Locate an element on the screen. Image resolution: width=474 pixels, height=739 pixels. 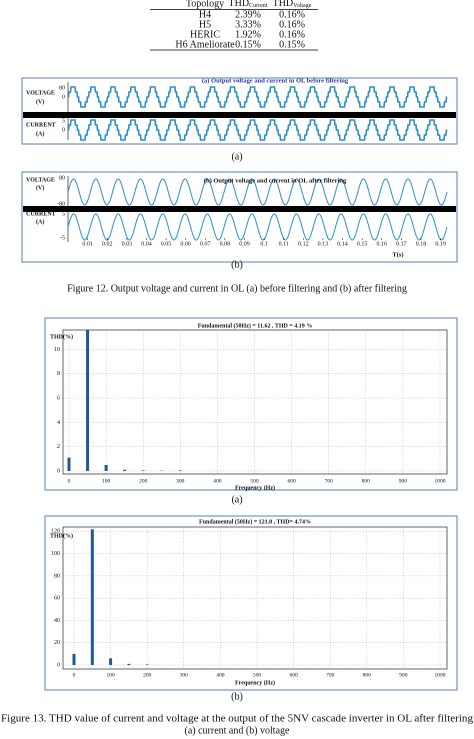
x-tick-label: 0.06 is located at coordinates (185, 244).